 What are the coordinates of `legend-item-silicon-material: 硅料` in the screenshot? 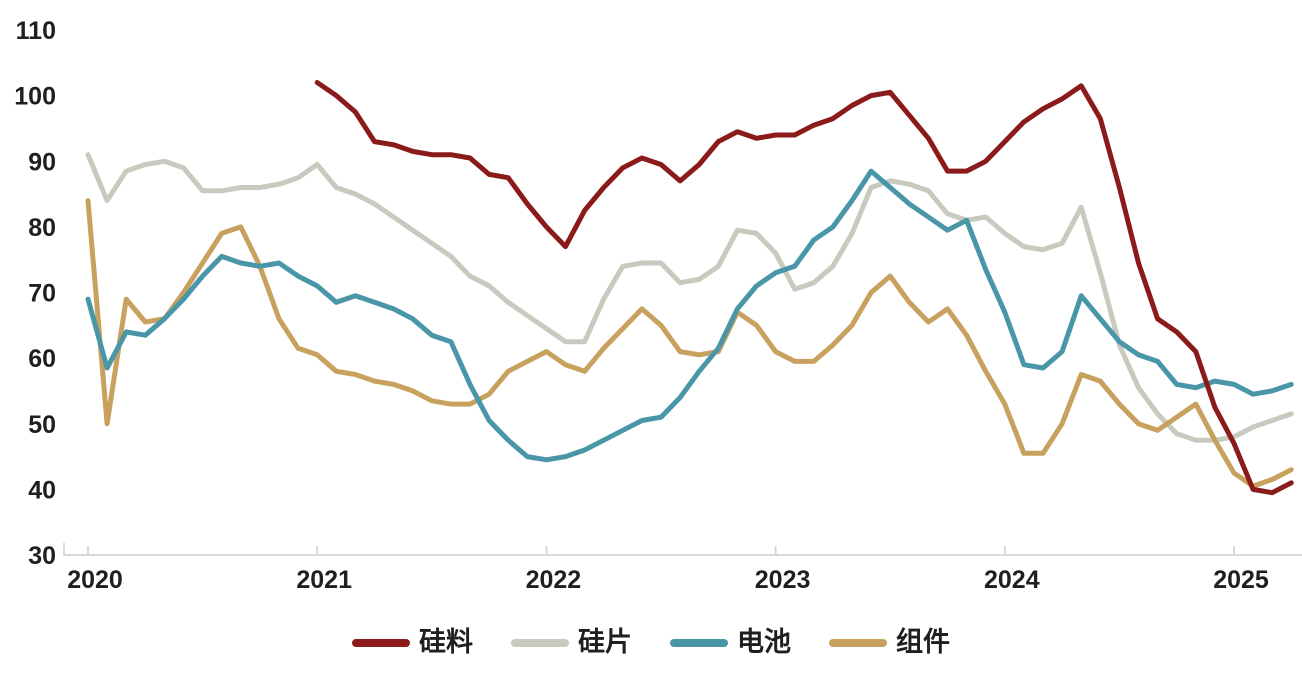 It's located at (412, 642).